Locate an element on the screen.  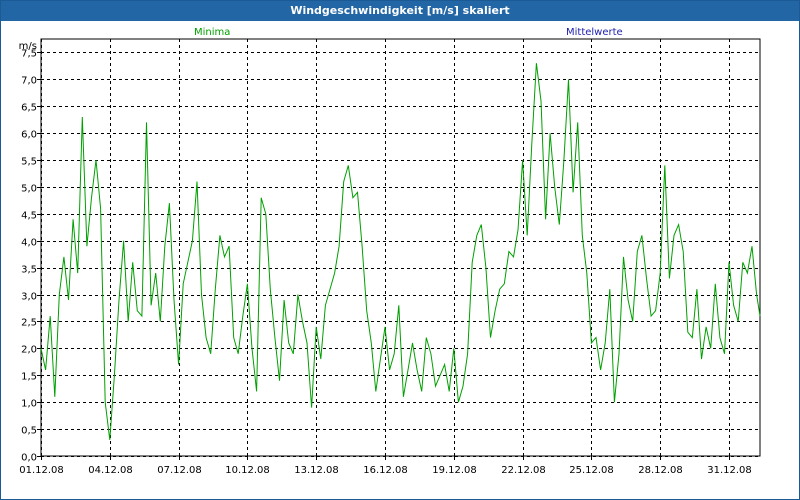
y-tick-label: 5,5 is located at coordinates (29, 162).